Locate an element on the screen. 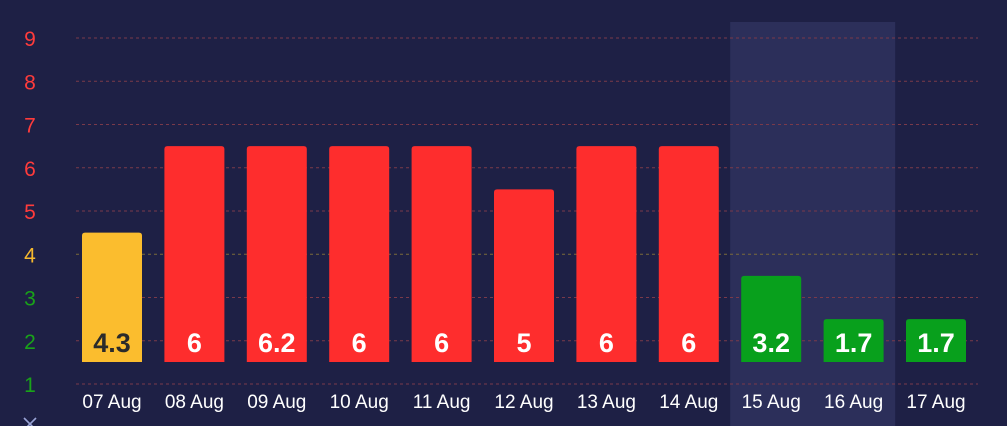 The image size is (1007, 426). y-tick-label-8: 8 is located at coordinates (30, 82).